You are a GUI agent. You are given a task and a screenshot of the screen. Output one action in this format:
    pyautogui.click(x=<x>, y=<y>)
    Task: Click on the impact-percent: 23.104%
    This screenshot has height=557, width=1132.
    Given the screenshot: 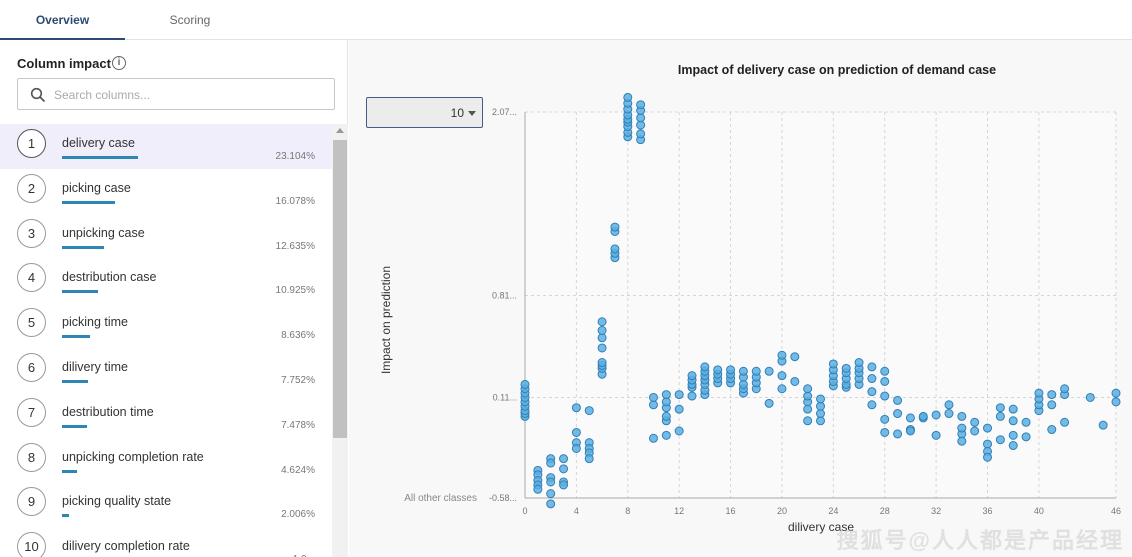 What is the action you would take?
    pyautogui.click(x=295, y=156)
    